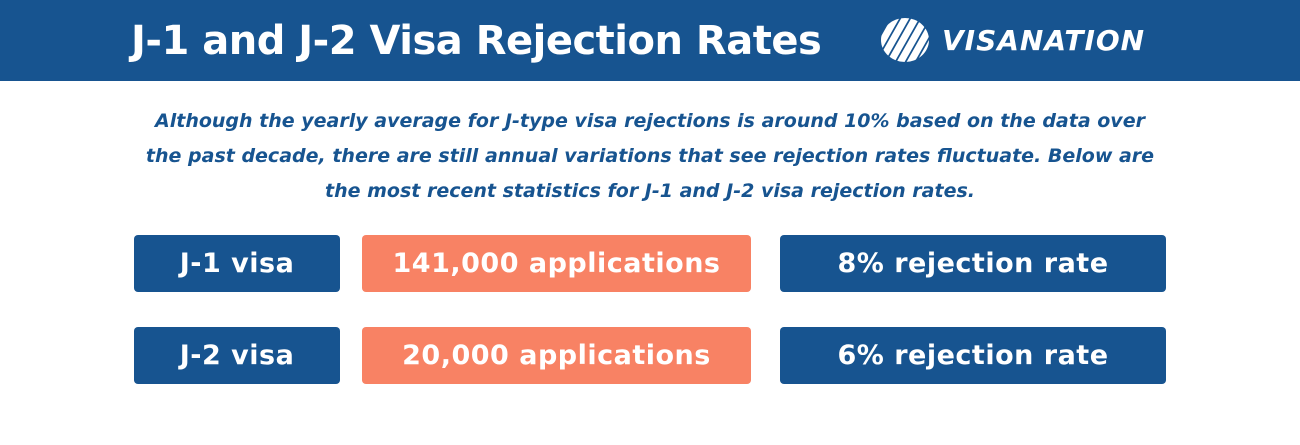 This screenshot has width=1300, height=445. I want to click on j2-applications-badge: 20,000 applications, so click(556, 355).